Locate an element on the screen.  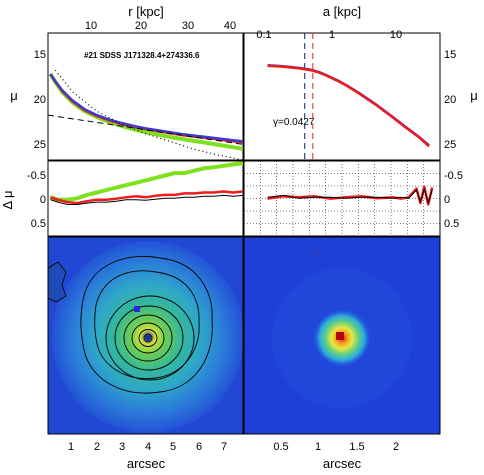
bl-tick-4: 4 is located at coordinates (148, 447).